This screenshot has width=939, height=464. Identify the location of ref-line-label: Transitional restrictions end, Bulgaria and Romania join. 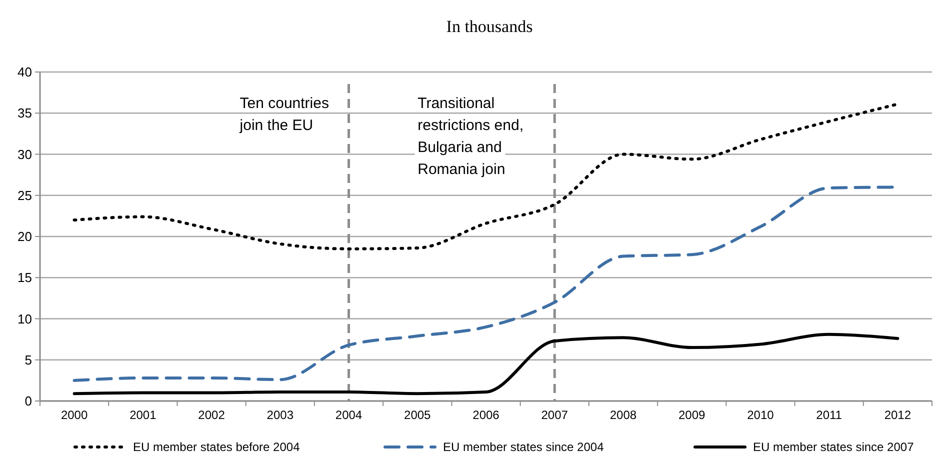
(471, 136).